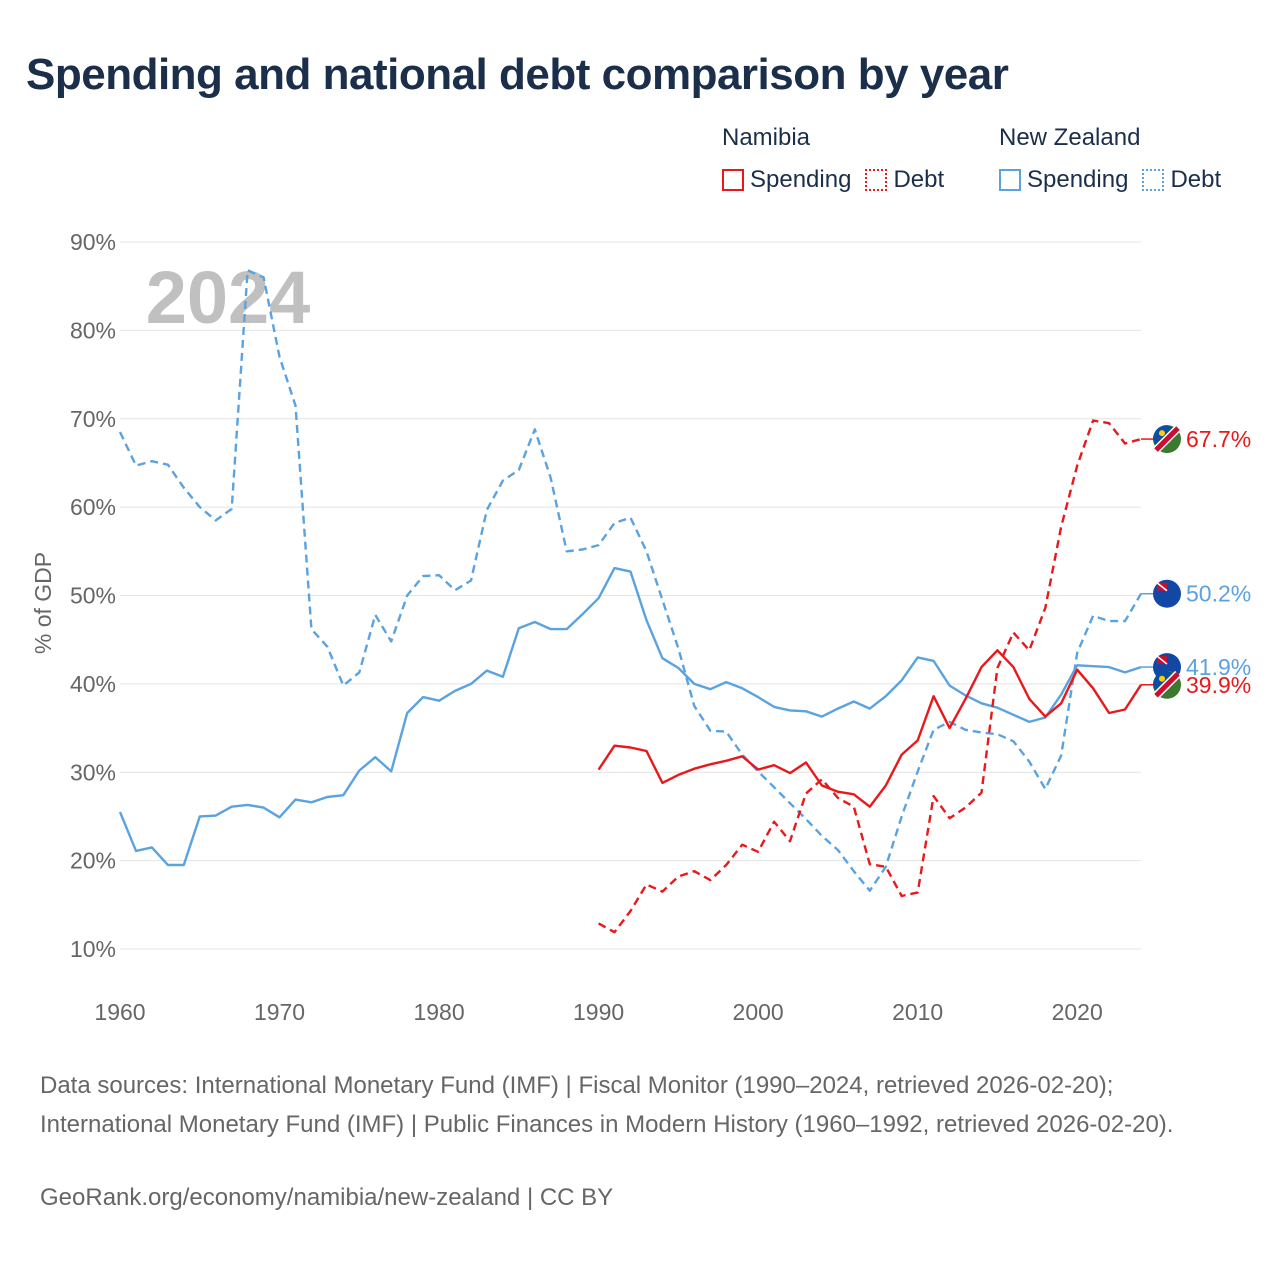  I want to click on legend-namibia-debt: Debt, so click(904, 180).